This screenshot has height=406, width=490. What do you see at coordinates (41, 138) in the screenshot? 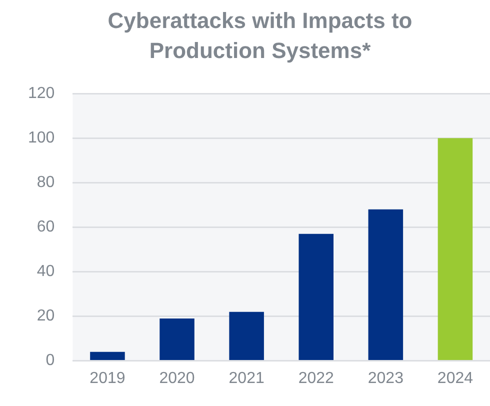
I see `y-tick-label: 100` at bounding box center [41, 138].